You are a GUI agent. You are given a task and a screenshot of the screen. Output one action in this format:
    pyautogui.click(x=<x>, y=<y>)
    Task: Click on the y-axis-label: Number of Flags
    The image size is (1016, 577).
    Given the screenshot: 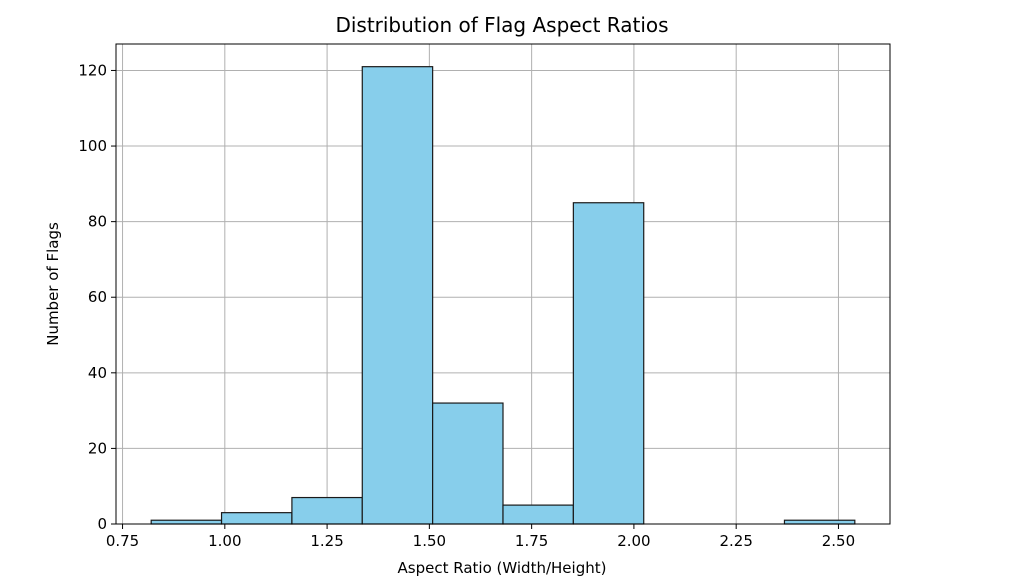 What is the action you would take?
    pyautogui.click(x=53, y=284)
    